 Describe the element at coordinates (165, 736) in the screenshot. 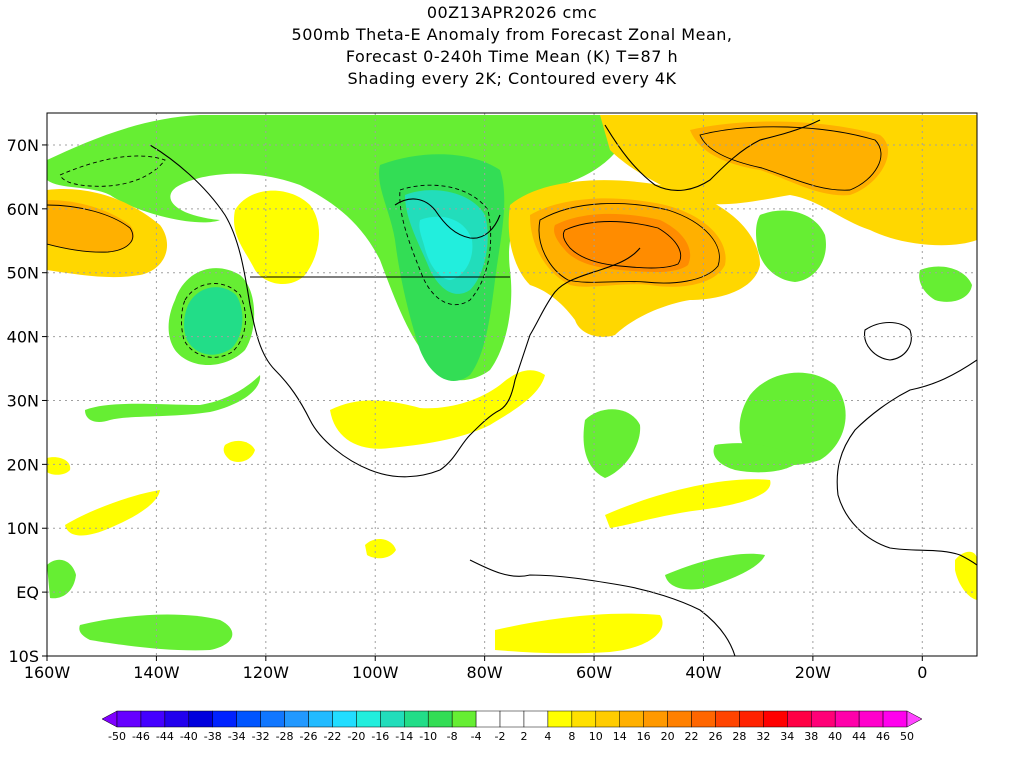

I see `legend-label: -44` at that location.